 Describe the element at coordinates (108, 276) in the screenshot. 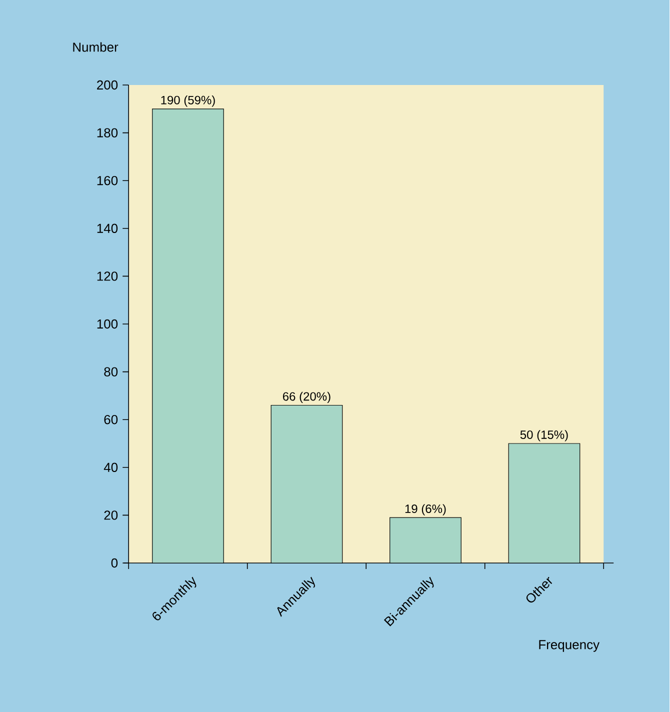

I see `y-tick-label: 120` at that location.